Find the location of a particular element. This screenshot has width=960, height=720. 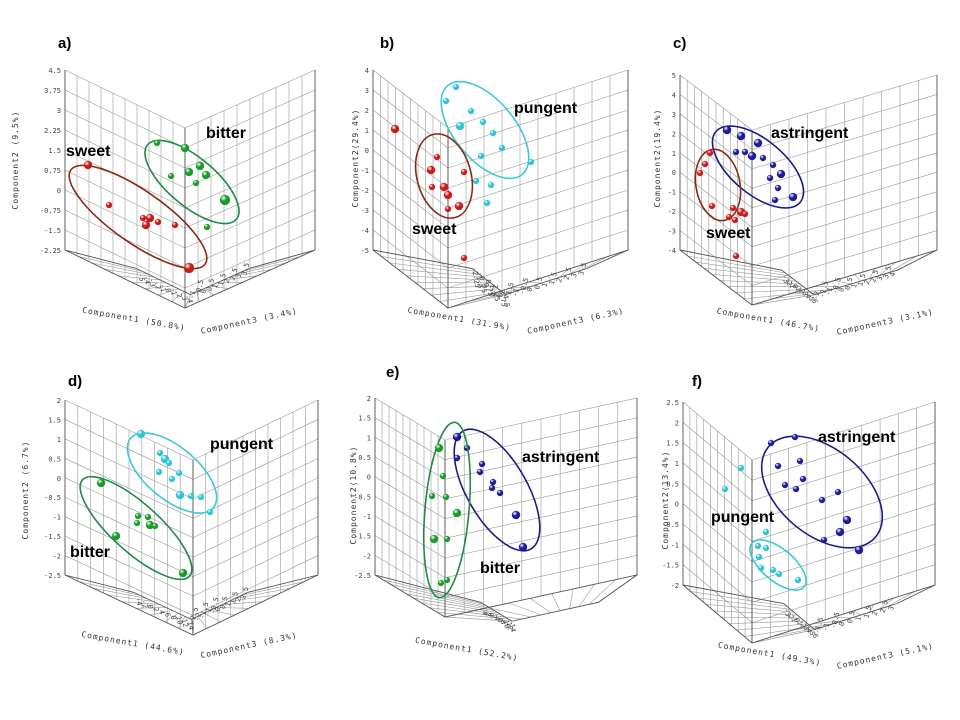

y-axis-label: Component2(19.4%) is located at coordinates (657, 158).